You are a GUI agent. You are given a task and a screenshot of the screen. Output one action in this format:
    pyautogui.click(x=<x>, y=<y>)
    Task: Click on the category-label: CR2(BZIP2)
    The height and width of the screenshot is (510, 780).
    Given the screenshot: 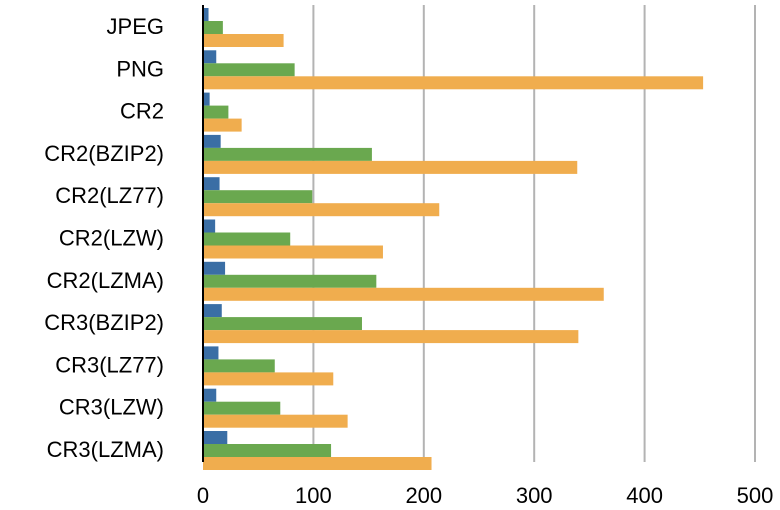 What is the action you would take?
    pyautogui.click(x=104, y=153)
    